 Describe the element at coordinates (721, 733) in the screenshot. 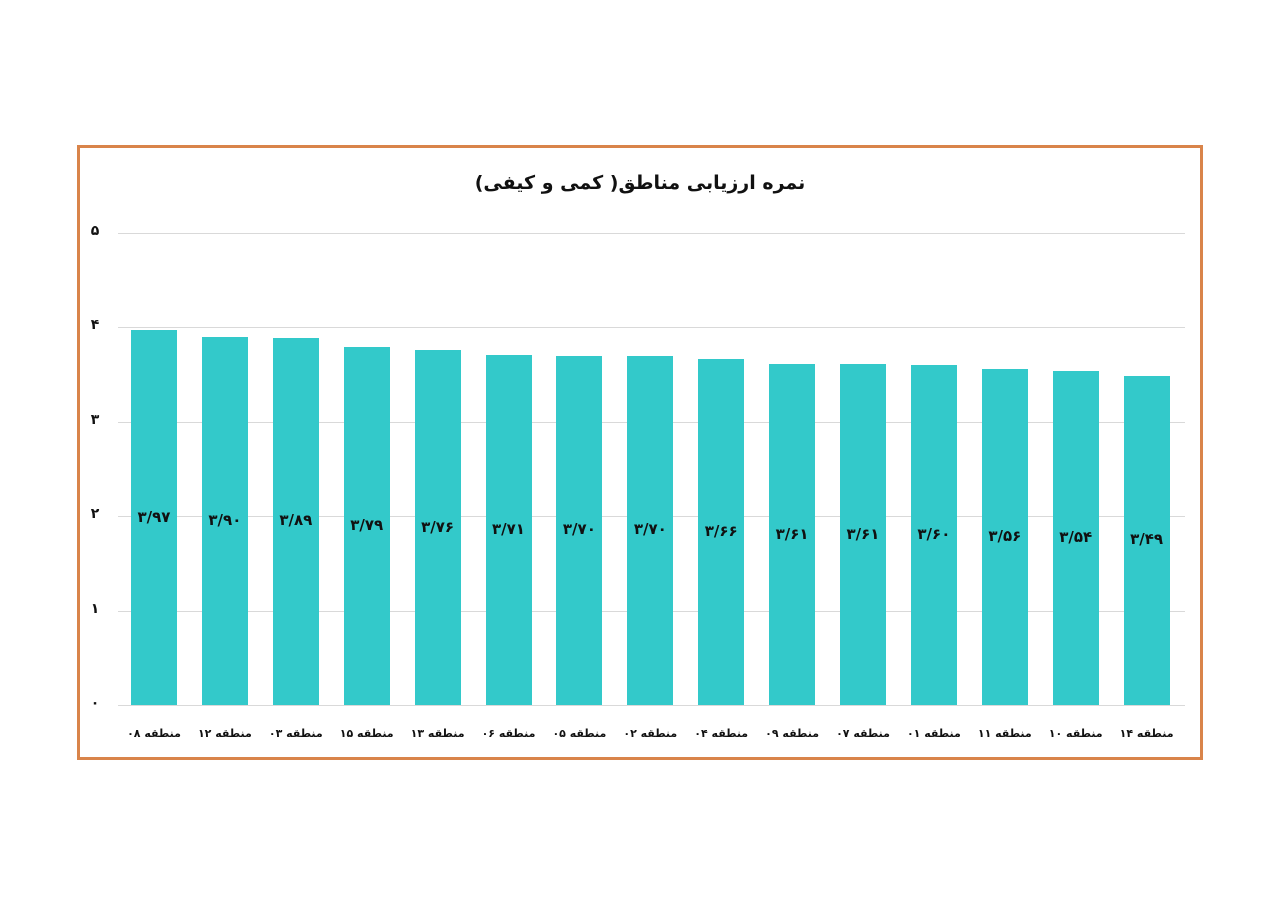

I see `x-category-label: منطقه ۰۴` at that location.